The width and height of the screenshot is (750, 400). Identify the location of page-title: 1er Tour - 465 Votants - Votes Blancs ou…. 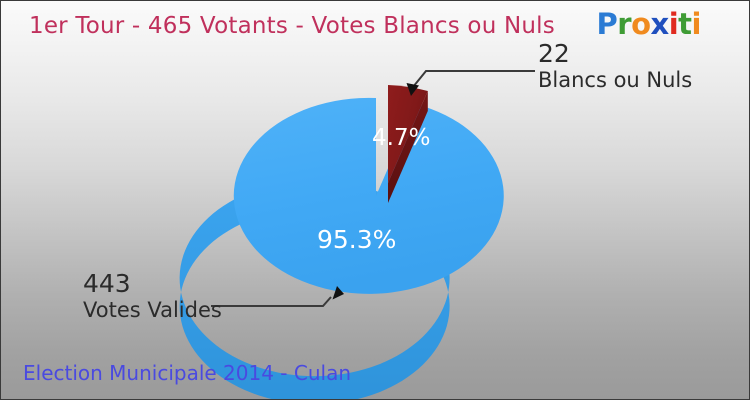
(292, 26).